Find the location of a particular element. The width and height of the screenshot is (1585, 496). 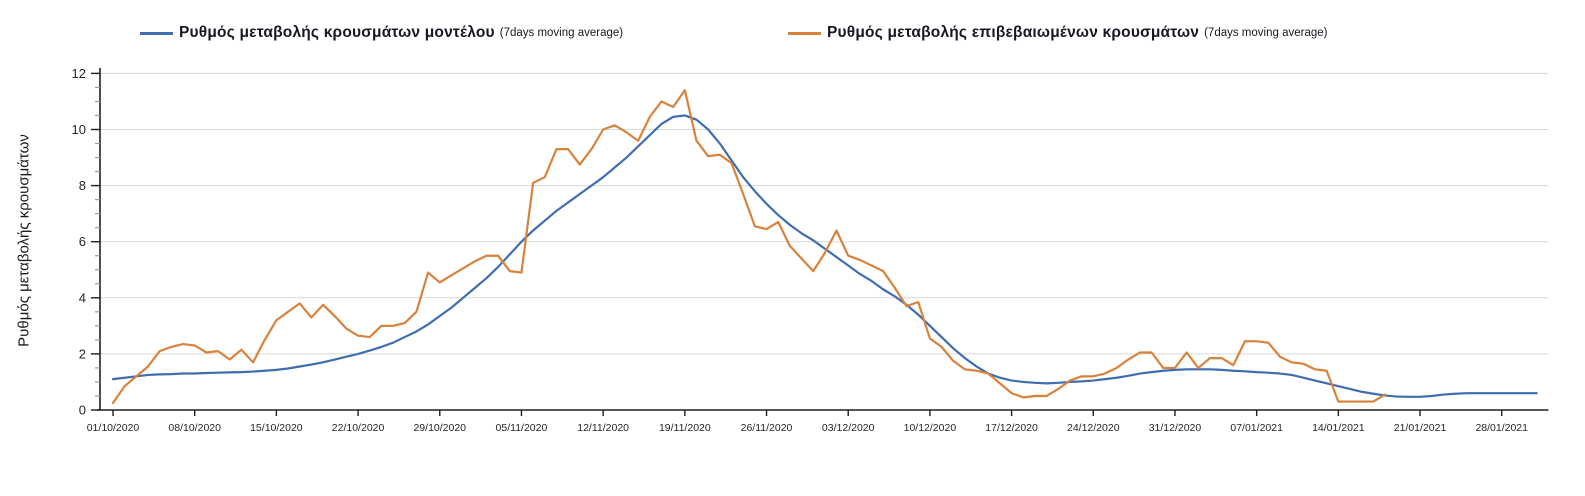

x-tick-label: 26/11/2020 is located at coordinates (767, 428).